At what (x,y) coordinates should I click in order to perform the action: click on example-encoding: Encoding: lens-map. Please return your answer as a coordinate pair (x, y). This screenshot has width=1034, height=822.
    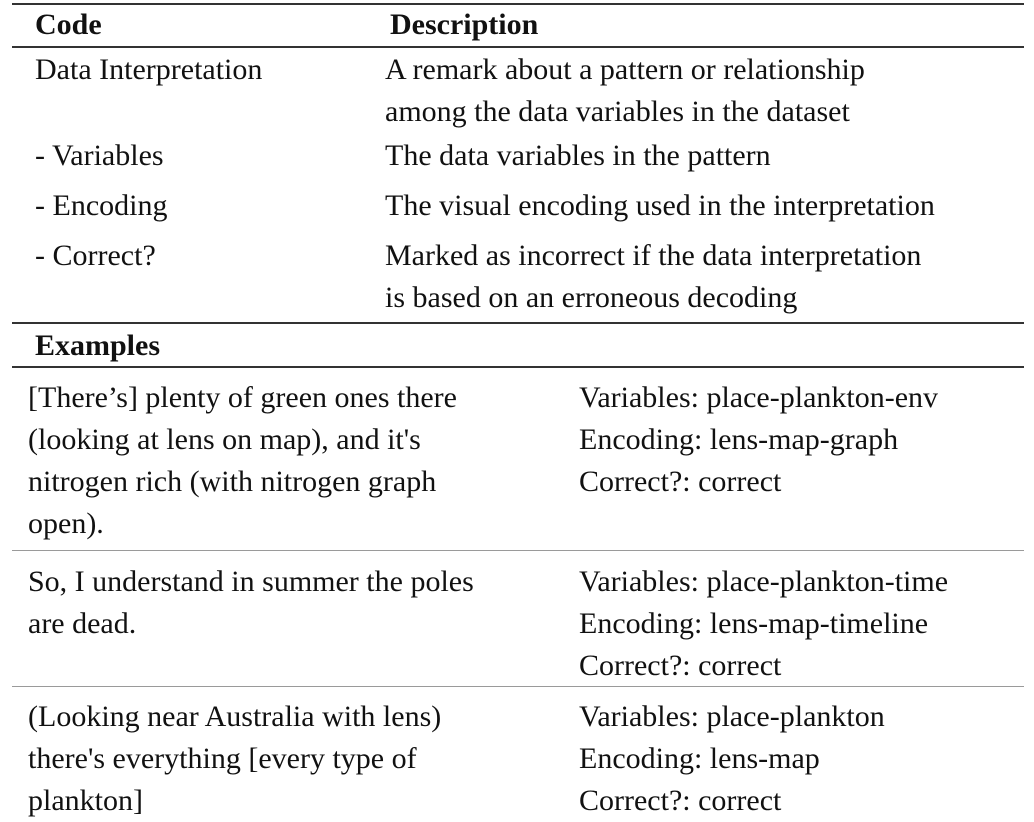
    Looking at the image, I should click on (699, 758).